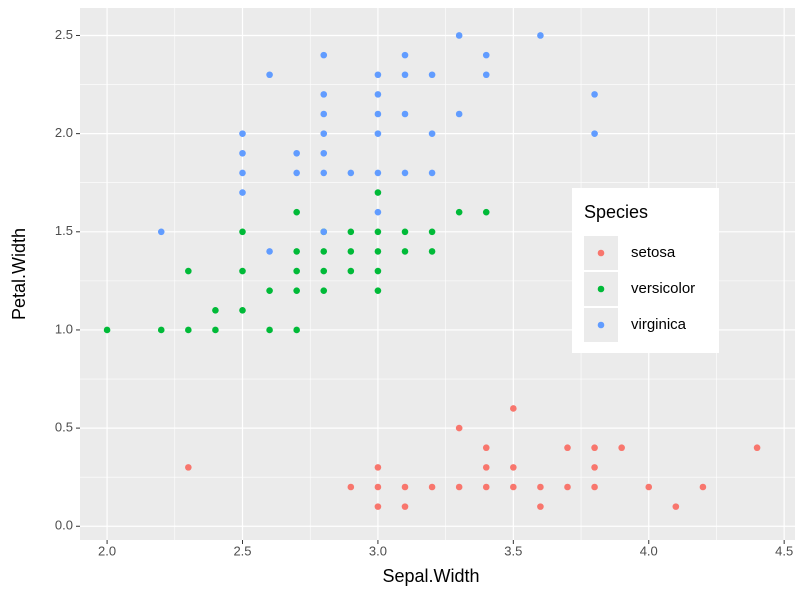 The width and height of the screenshot is (800, 600). What do you see at coordinates (645, 270) in the screenshot?
I see `legend: Species setosa versicolor virginica` at bounding box center [645, 270].